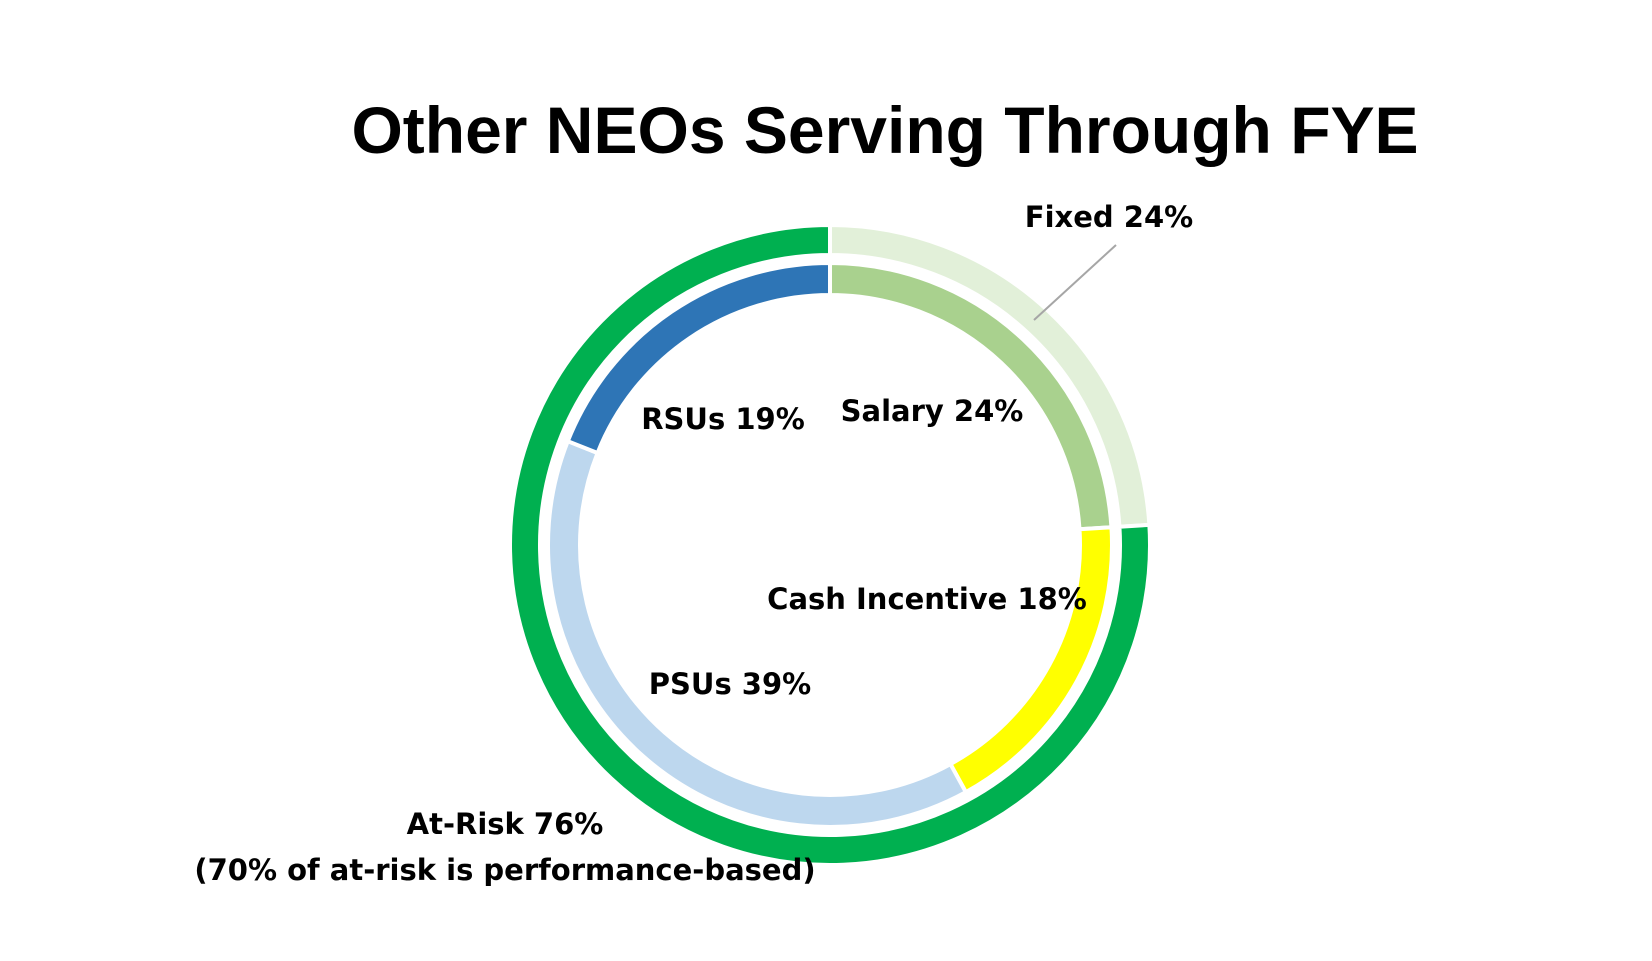 This screenshot has height=961, width=1652. Describe the element at coordinates (932, 411) in the screenshot. I see `label-salary: Salary 24%` at that location.